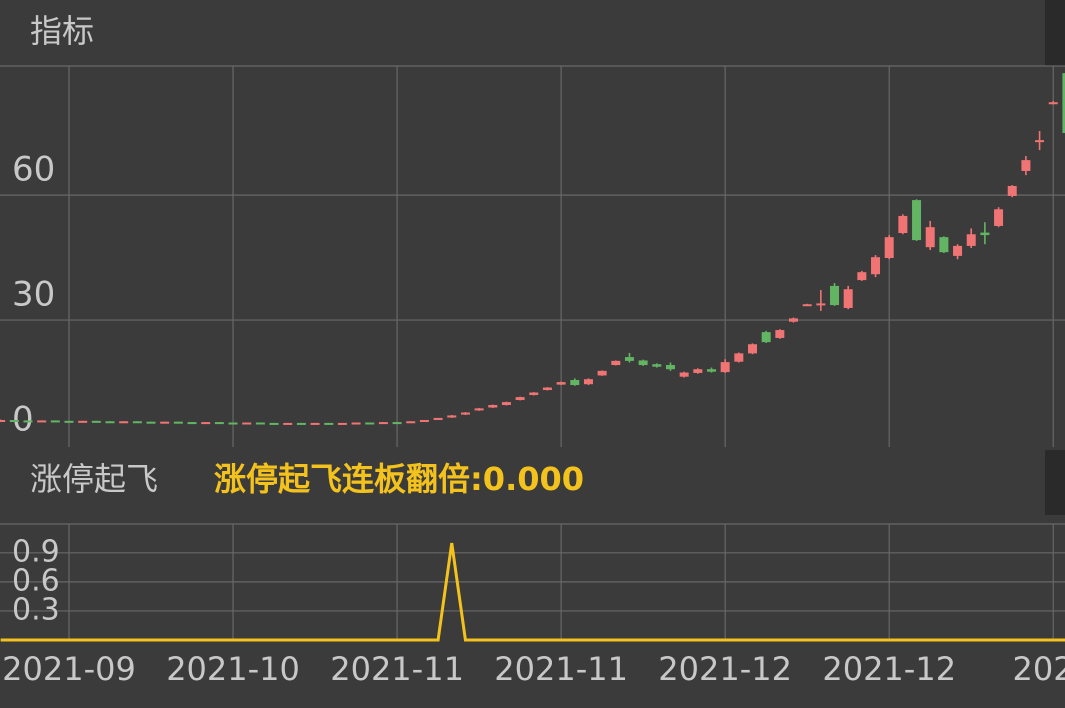 The width and height of the screenshot is (1065, 708). I want to click on y-tick-label: 0.3, so click(36, 609).